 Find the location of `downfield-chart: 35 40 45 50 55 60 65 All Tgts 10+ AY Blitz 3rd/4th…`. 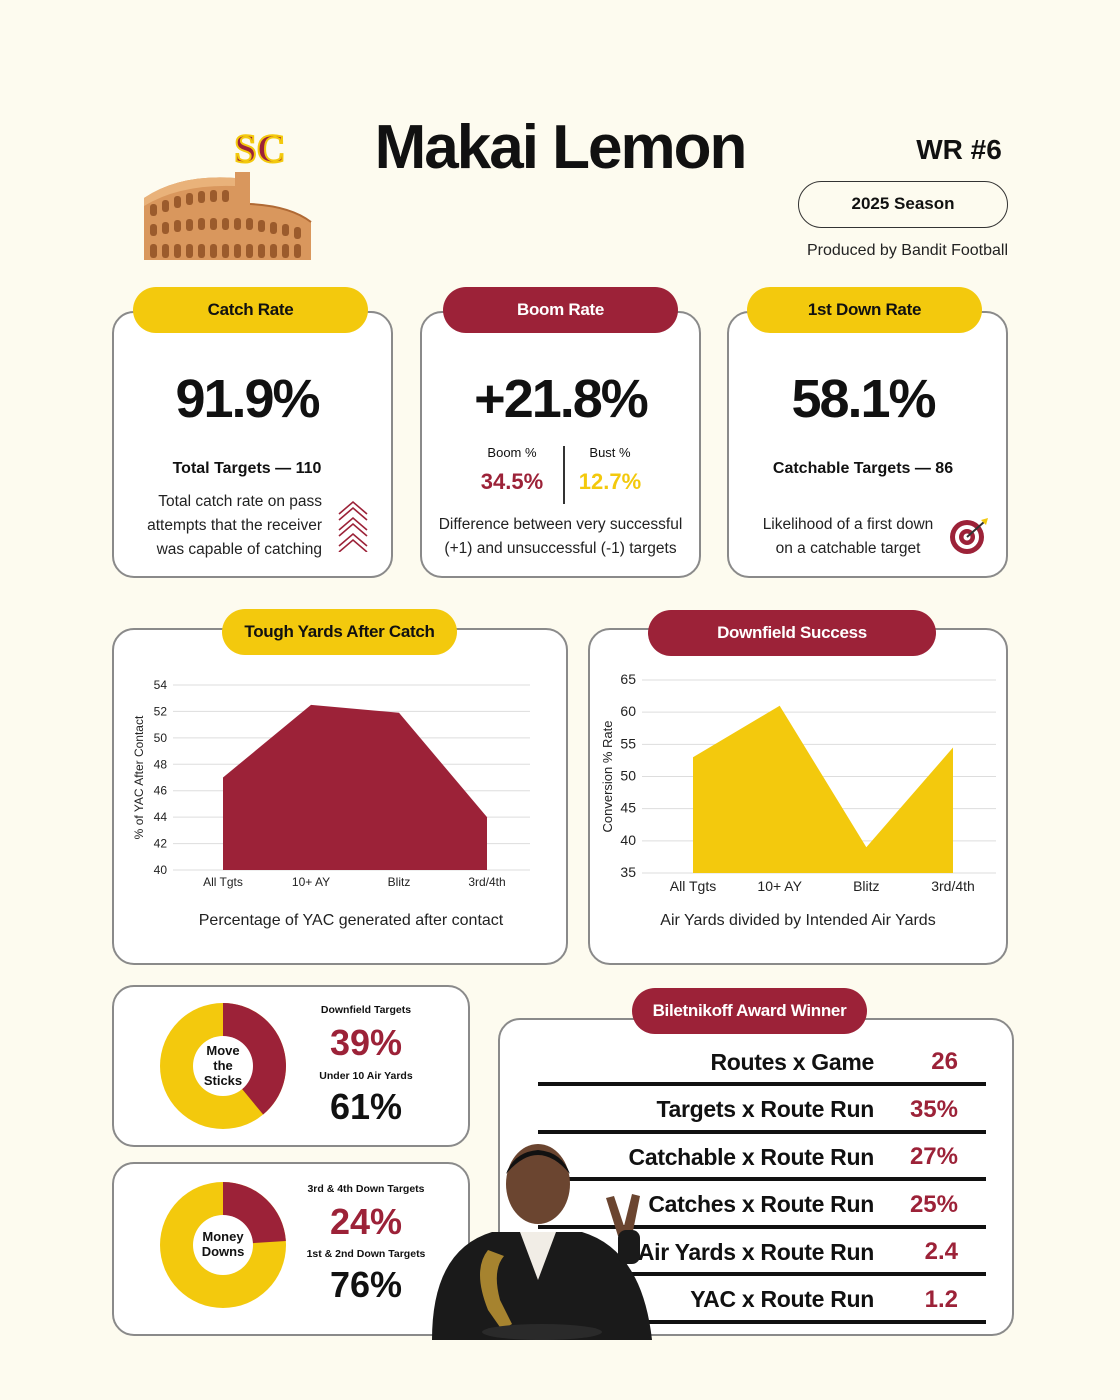

downfield-chart: 35 40 45 50 55 60 65 All Tgts 10+ AY Blitz 3rd/4th… is located at coordinates (798, 782).